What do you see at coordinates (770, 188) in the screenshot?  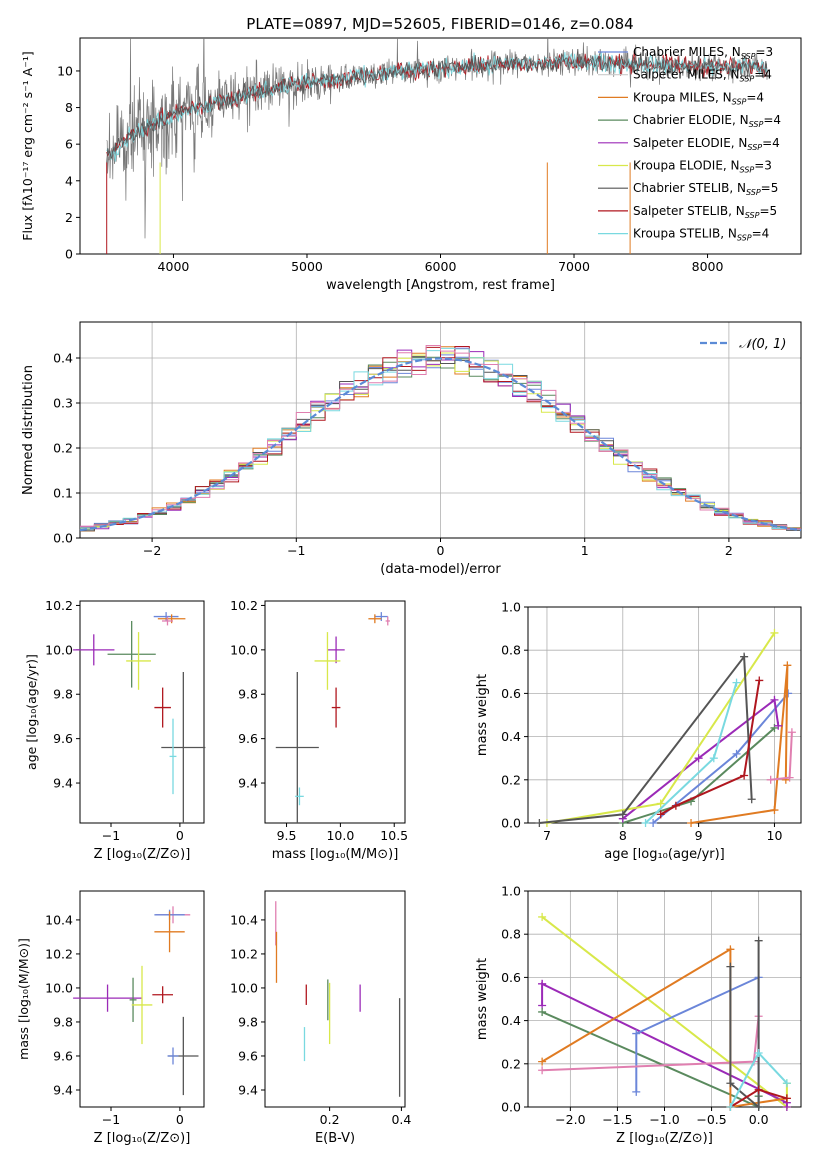 I see `legend-nssp: =5` at bounding box center [770, 188].